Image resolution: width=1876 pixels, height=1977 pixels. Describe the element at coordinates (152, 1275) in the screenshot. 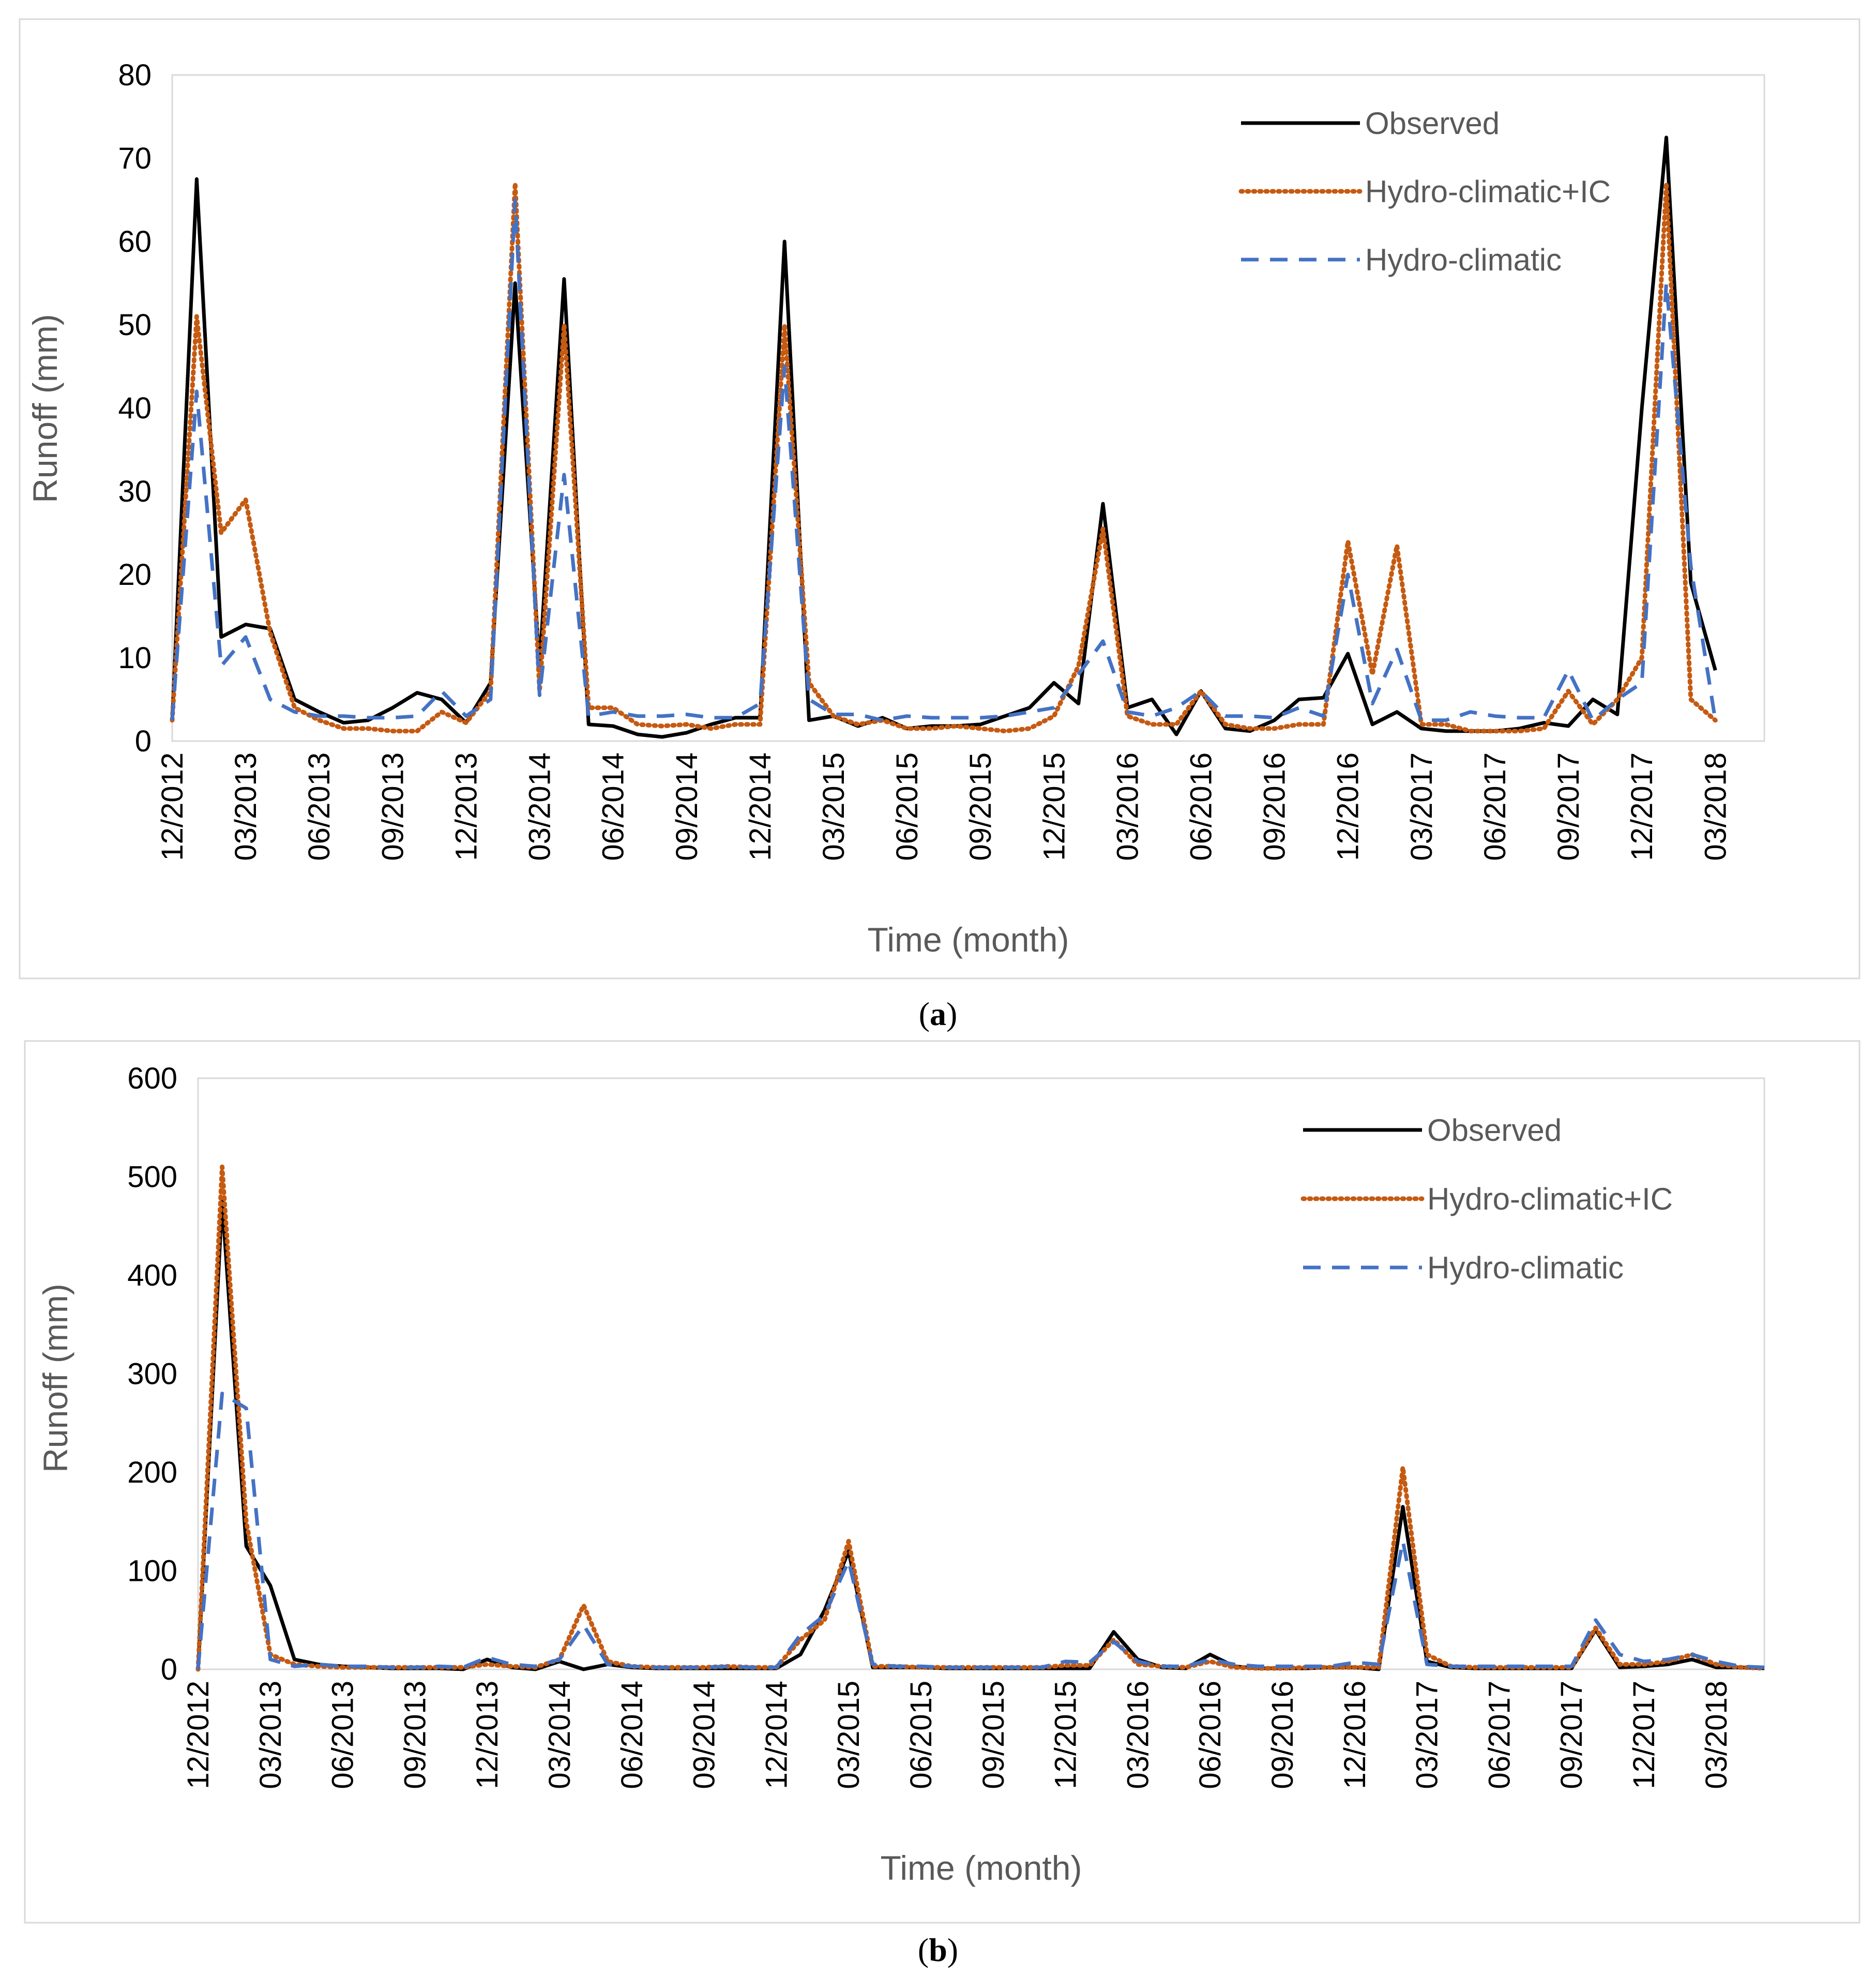

I see `y-tick-label: 400` at that location.